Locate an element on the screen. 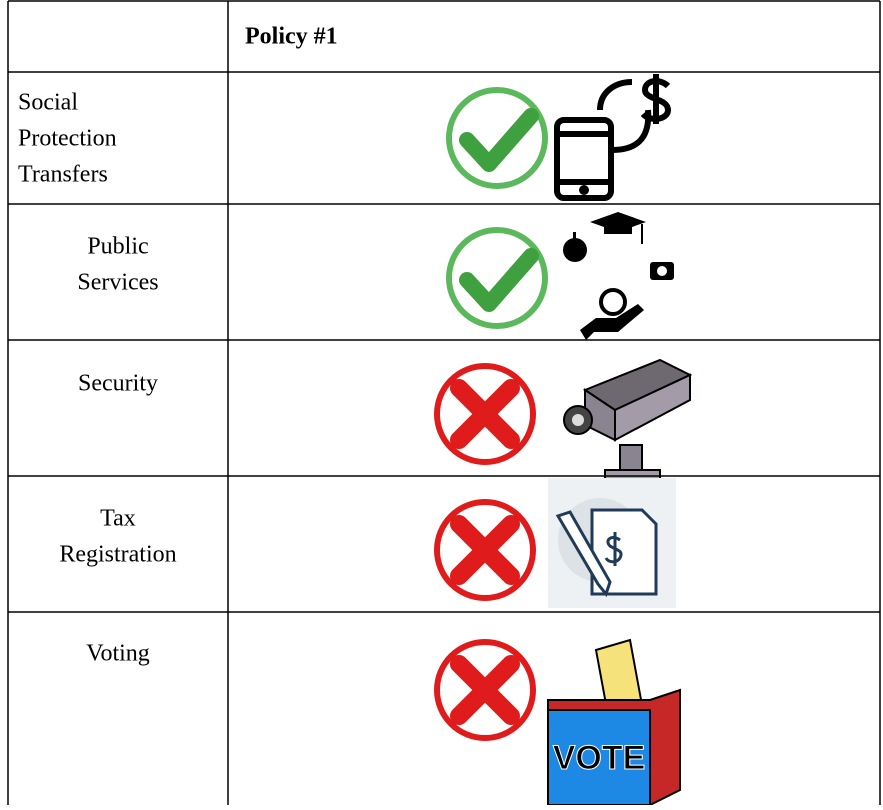  services-icon is located at coordinates (618, 276).